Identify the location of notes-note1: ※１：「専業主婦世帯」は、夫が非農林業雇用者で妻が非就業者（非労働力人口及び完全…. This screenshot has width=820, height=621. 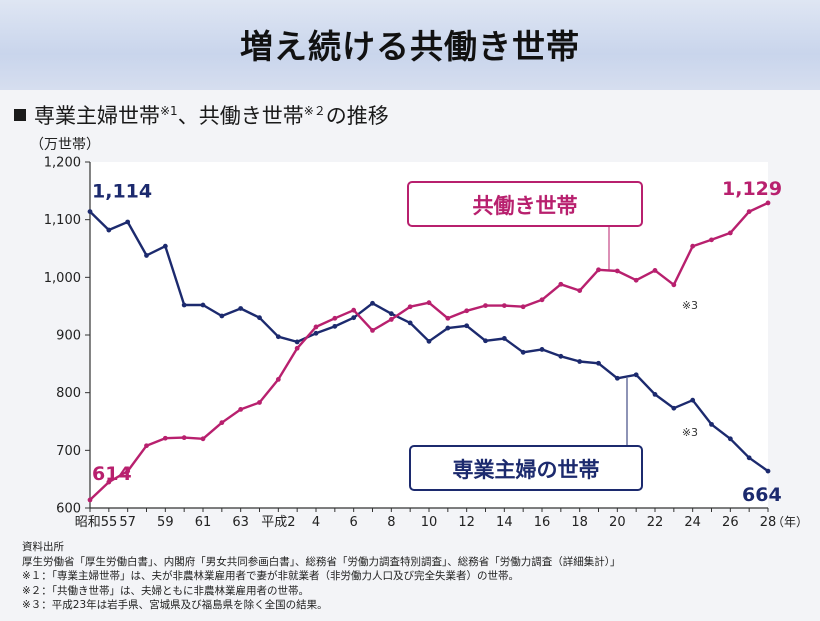
(271, 576).